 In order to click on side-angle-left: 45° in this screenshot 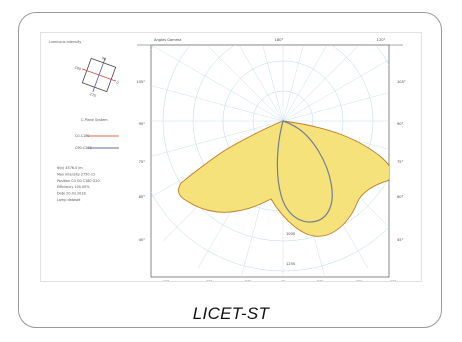, I will do `click(142, 240)`.